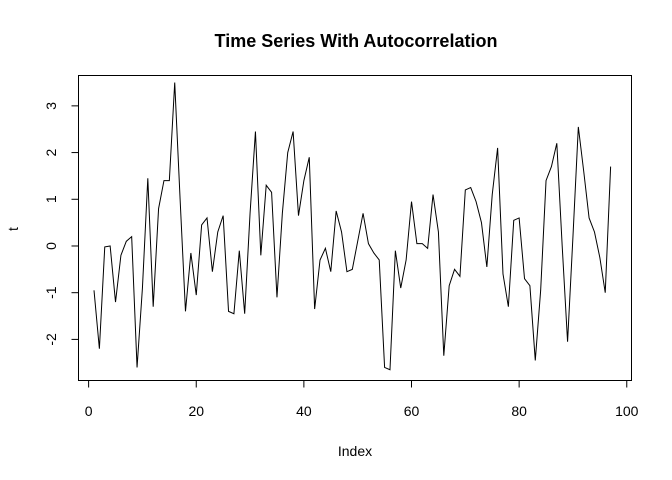 Image resolution: width=672 pixels, height=480 pixels. Describe the element at coordinates (51, 246) in the screenshot. I see `y-tick-label: 0` at that location.